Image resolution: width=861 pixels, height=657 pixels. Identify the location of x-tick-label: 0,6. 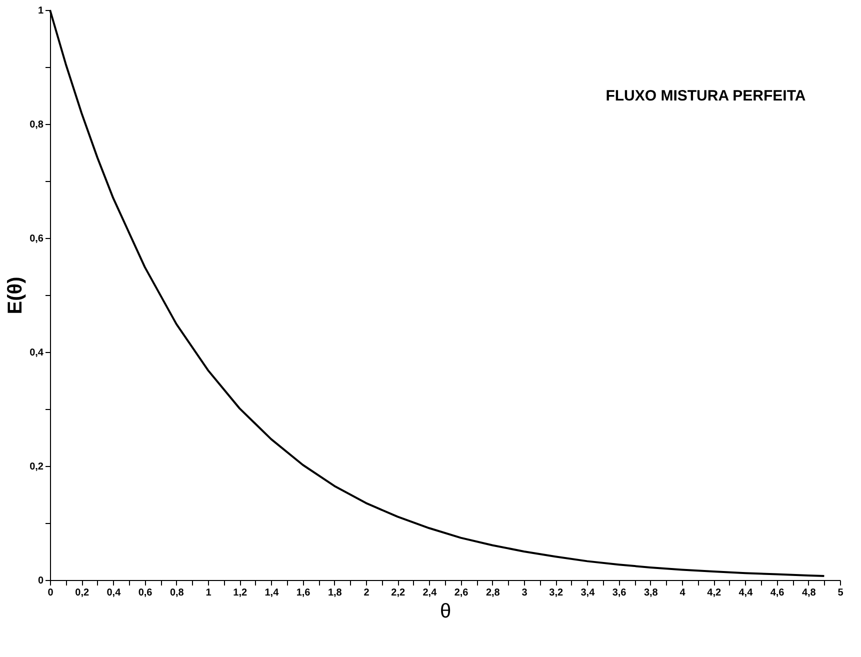
(145, 593).